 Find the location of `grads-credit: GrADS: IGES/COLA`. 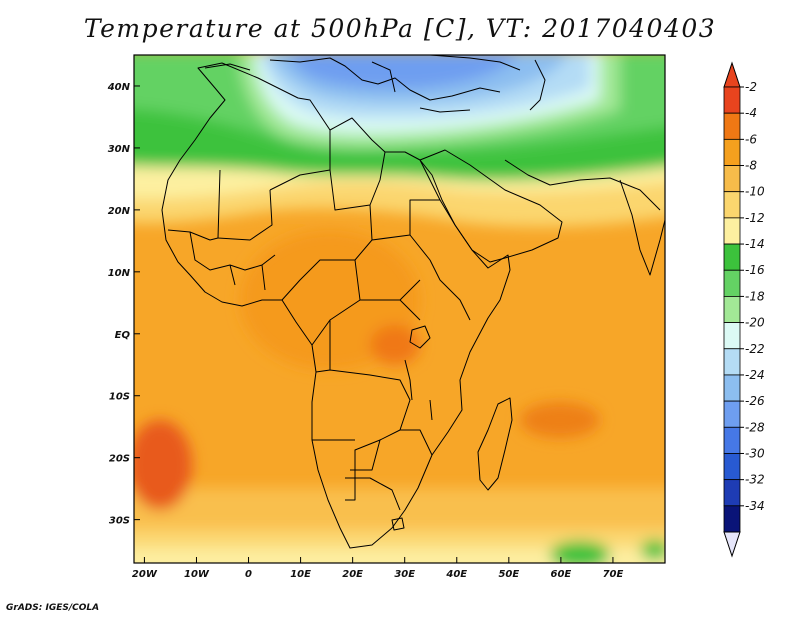

grads-credit: GrADS: IGES/COLA is located at coordinates (53, 608).